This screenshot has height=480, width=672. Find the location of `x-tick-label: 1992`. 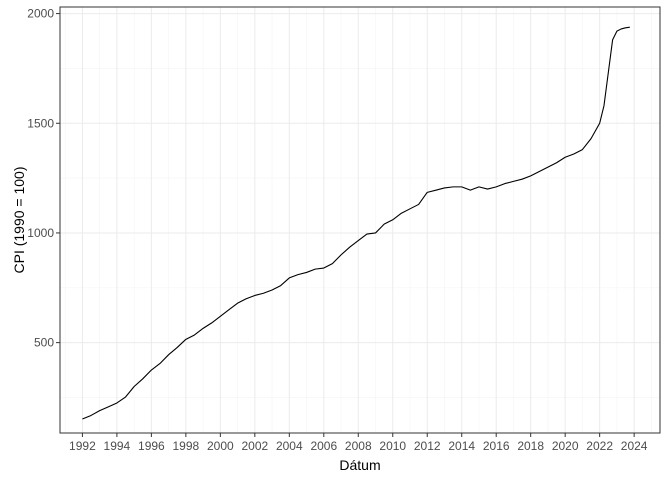

x-tick-label: 1992 is located at coordinates (82, 446).